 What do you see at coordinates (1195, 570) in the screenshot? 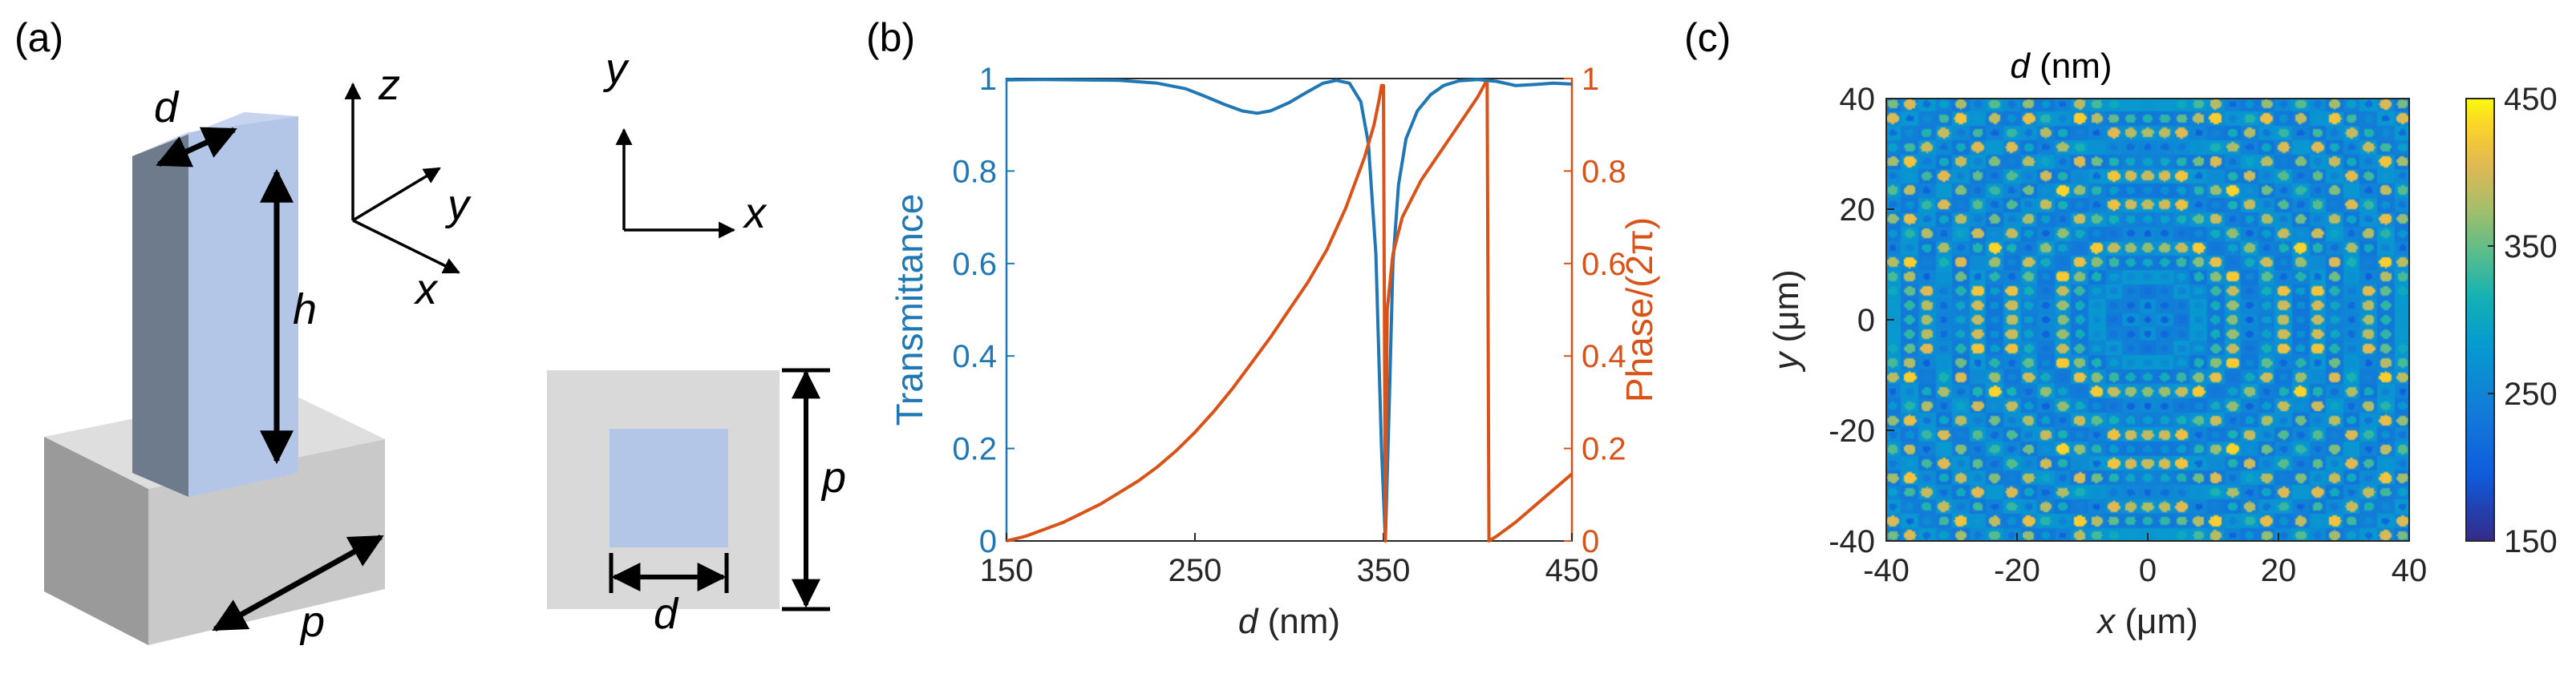
I see `x-tick-label: 250` at bounding box center [1195, 570].